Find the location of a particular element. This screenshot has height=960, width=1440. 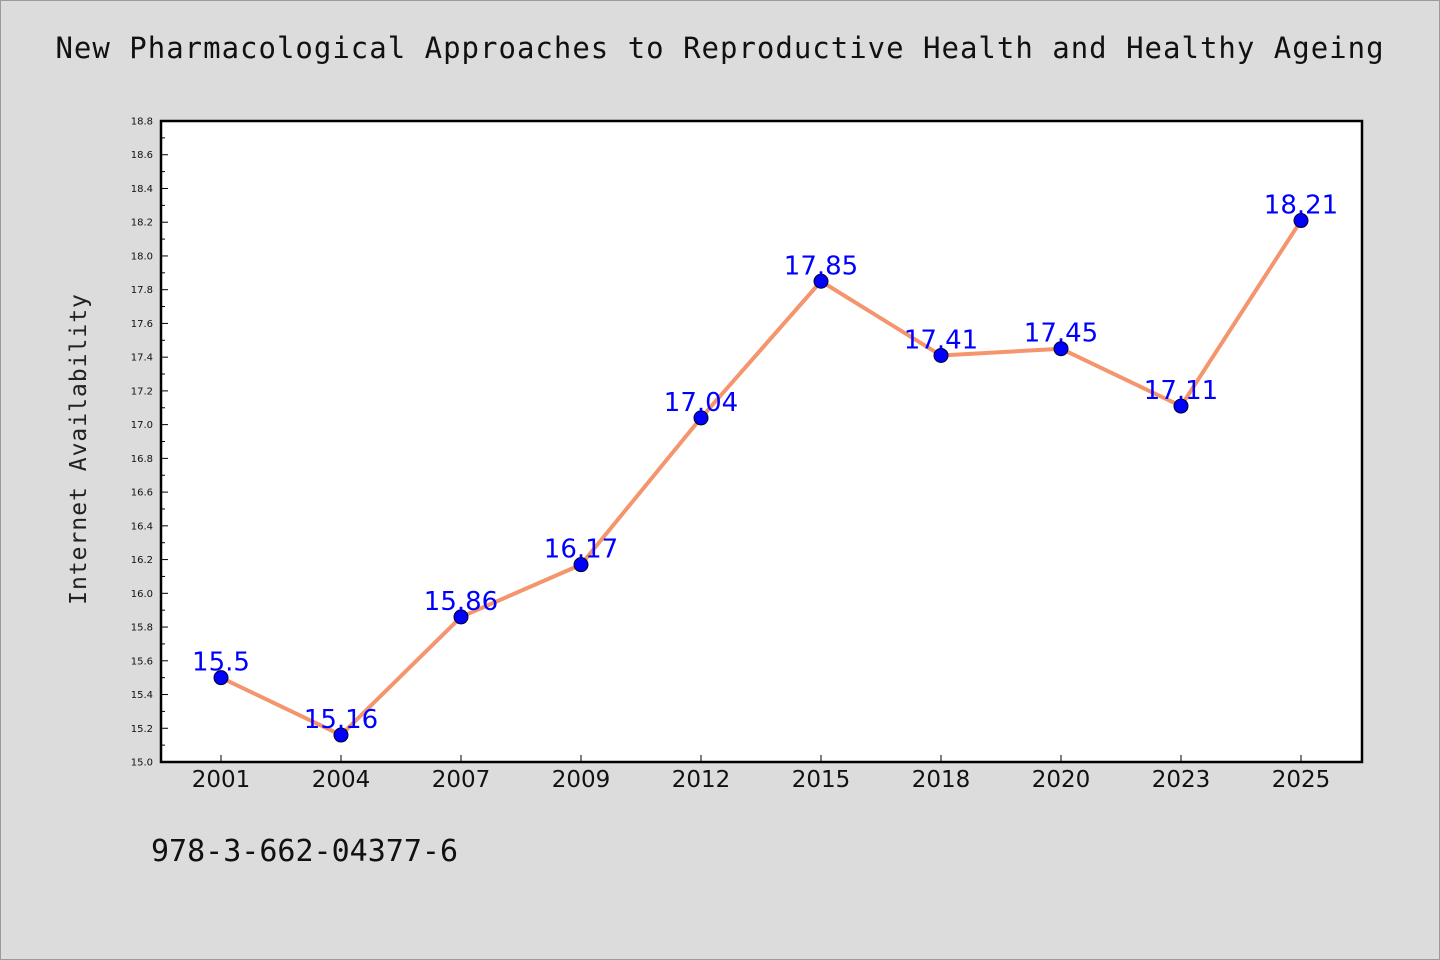

y-tick-label: 15.6 is located at coordinates (142, 661).